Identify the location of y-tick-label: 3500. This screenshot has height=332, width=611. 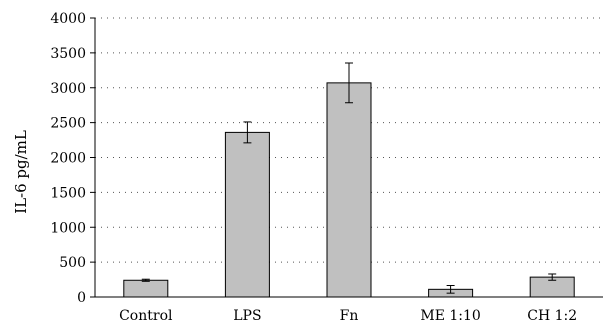
(68, 54).